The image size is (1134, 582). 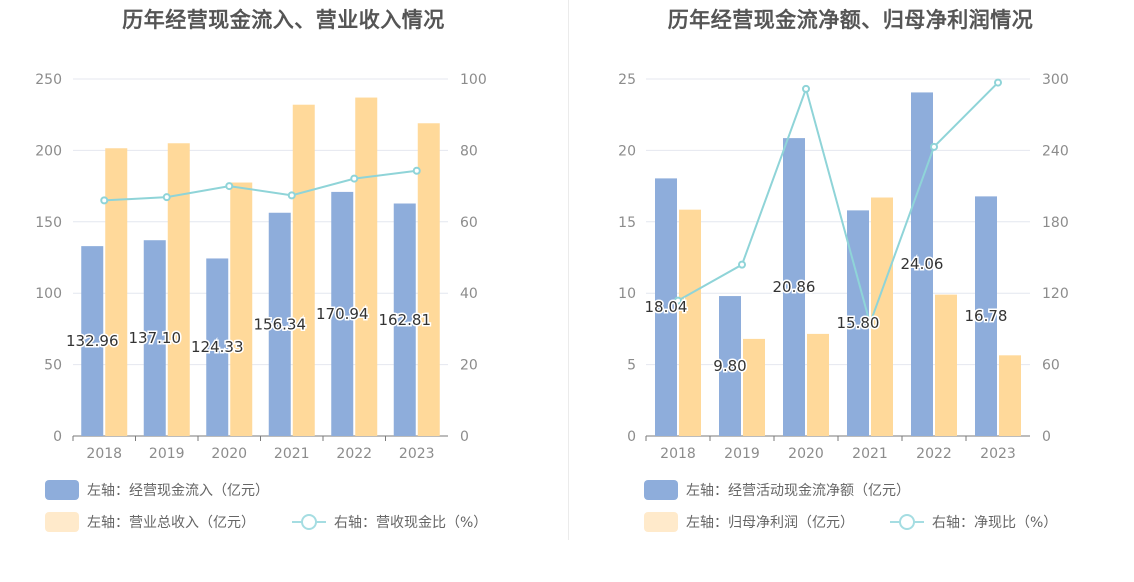 I want to click on legend-item-bar-left: 左轴：经营现金流入（亿元）, so click(x=157, y=490).